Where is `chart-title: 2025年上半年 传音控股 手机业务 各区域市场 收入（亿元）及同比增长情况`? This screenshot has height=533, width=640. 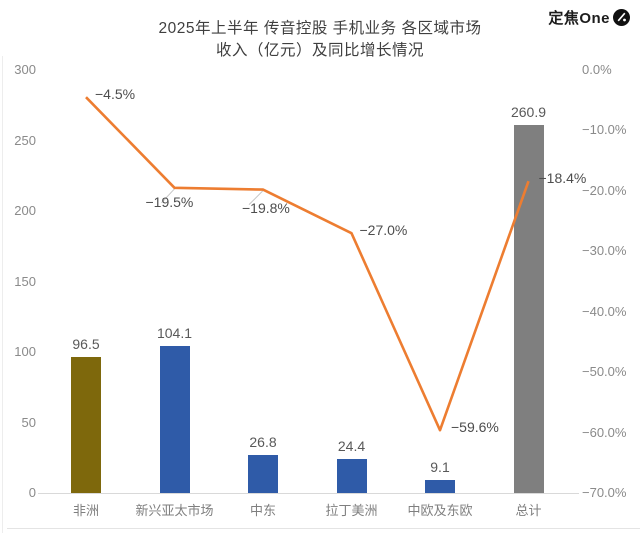
chart-title: 2025年上半年 传音控股 手机业务 各区域市场 收入（亿元）及同比增长情况 is located at coordinates (320, 40).